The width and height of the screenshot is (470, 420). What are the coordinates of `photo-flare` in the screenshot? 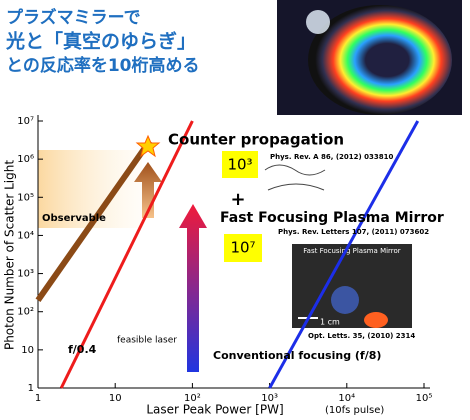 It's located at (318, 22).